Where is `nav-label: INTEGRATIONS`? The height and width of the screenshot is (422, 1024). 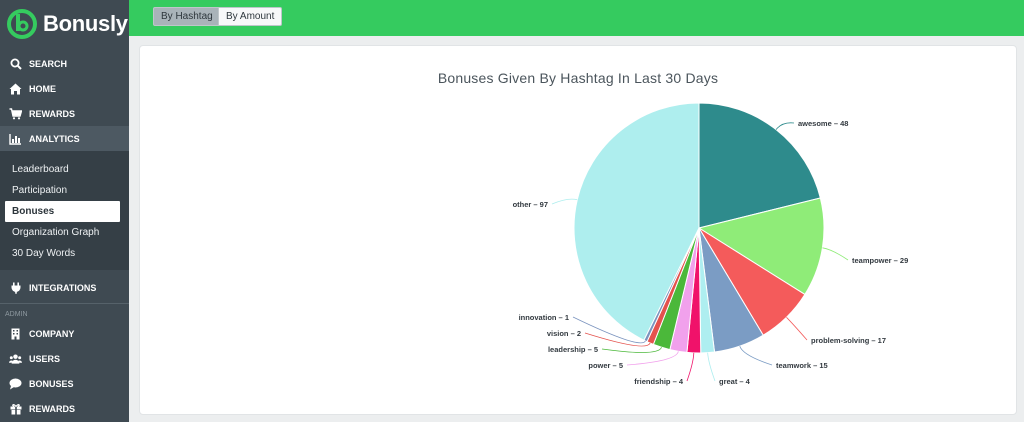
nav-label: INTEGRATIONS is located at coordinates (63, 287).